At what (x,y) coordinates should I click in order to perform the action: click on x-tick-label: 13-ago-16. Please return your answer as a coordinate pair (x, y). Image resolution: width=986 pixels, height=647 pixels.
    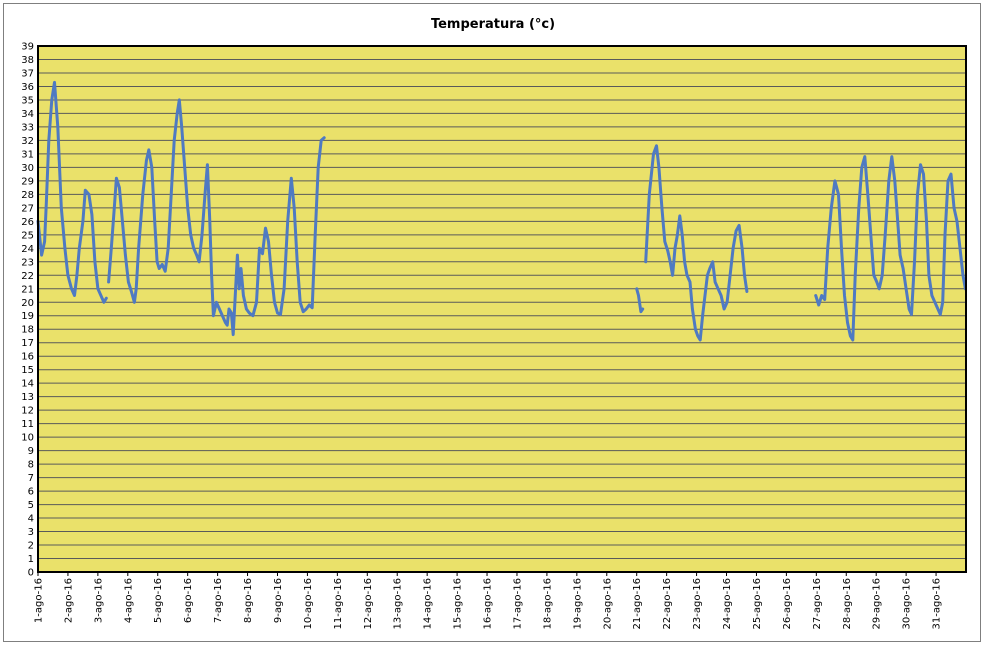
    Looking at the image, I should click on (398, 603).